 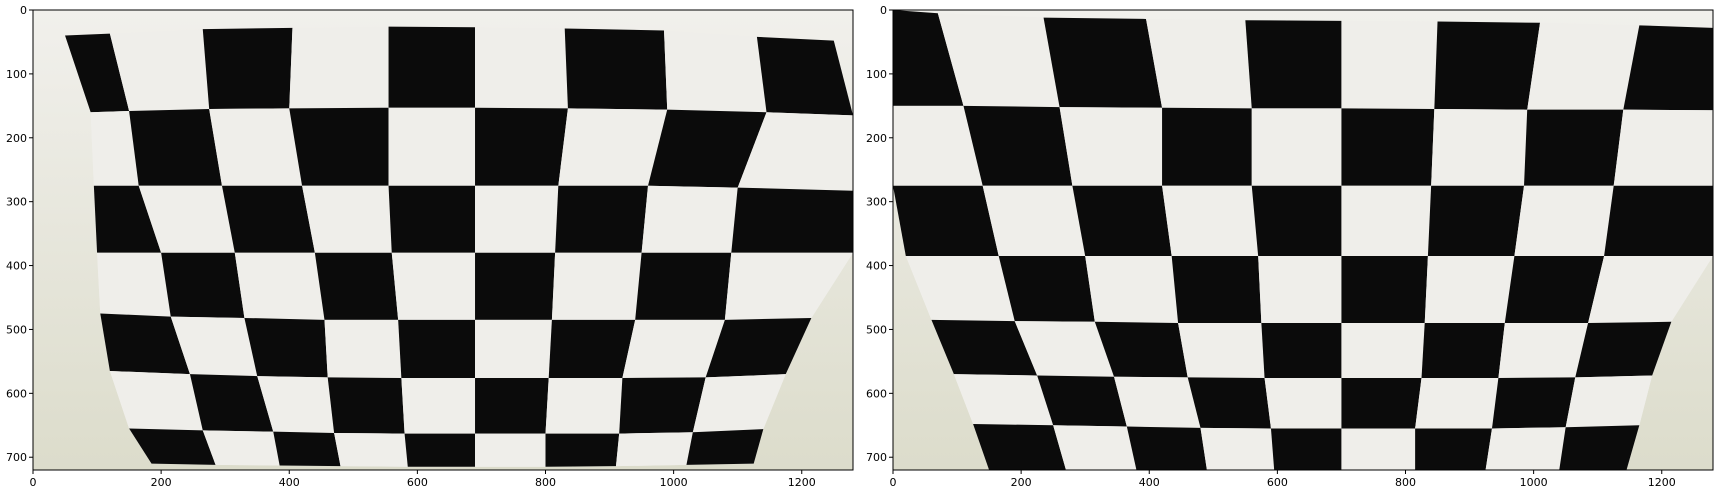 I want to click on x-tick-label: 1200, so click(x=1662, y=482).